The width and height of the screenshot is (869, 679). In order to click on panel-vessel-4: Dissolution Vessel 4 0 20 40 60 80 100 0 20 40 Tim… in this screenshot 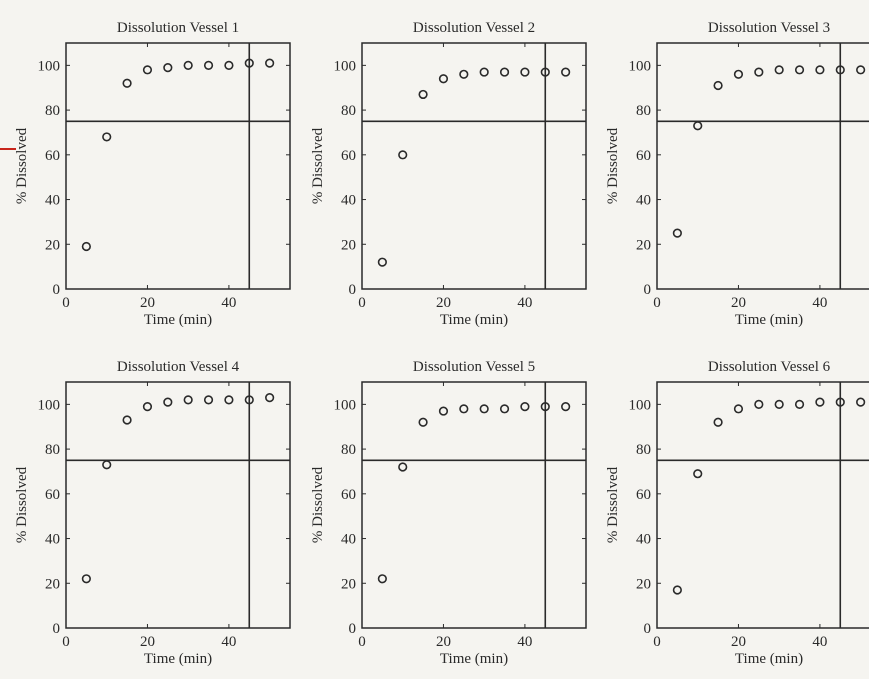, I will do `click(152, 513)`.